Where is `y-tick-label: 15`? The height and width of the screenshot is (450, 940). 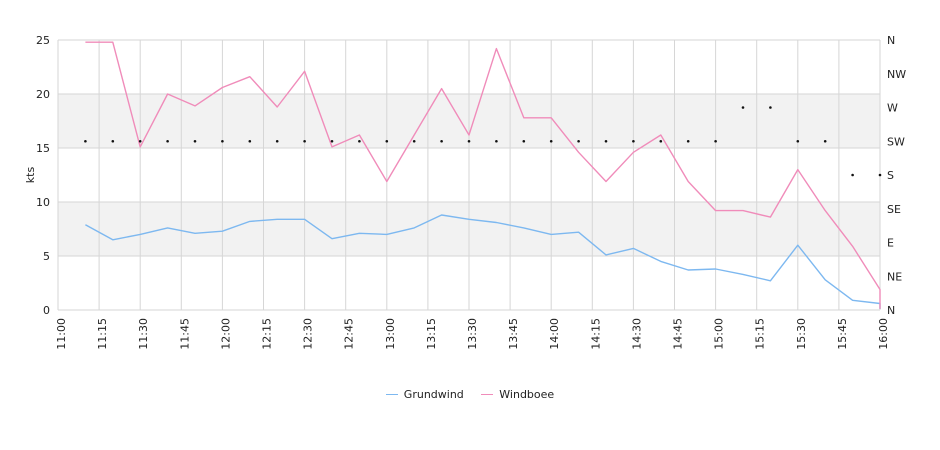
y-tick-label: 15 is located at coordinates (43, 148).